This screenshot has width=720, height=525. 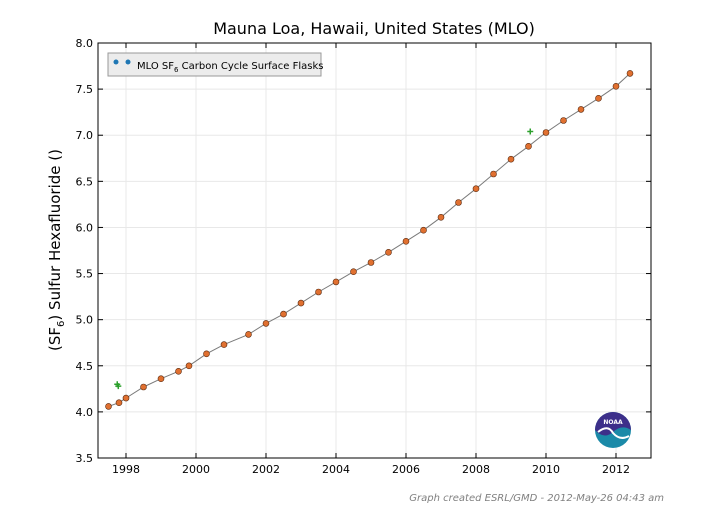 I want to click on y-axis-label-post: ) Sulfur Hexafluoride (), so click(x=55, y=235).